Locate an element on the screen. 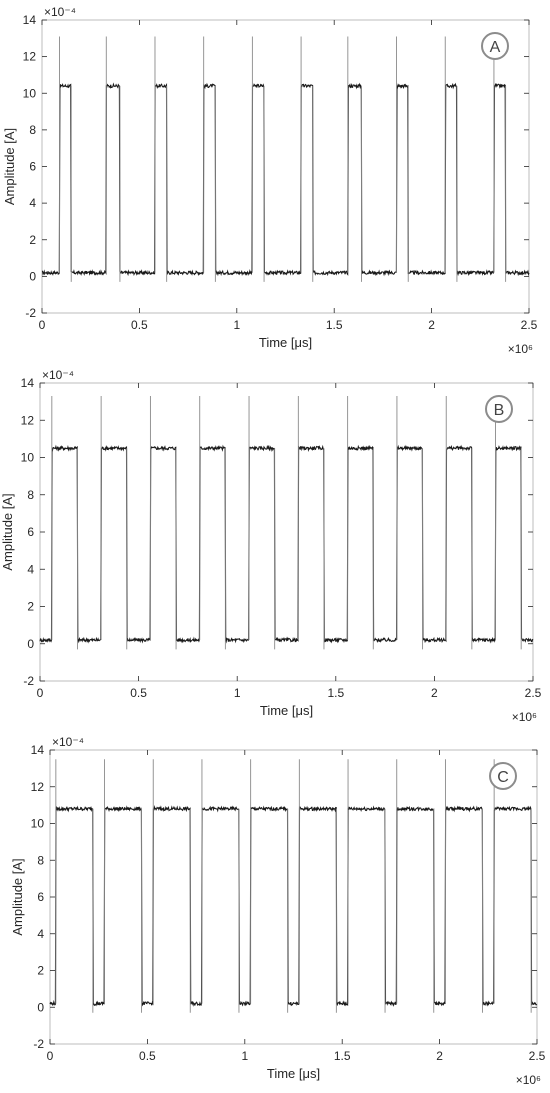  panel-badge-label: C is located at coordinates (503, 777).